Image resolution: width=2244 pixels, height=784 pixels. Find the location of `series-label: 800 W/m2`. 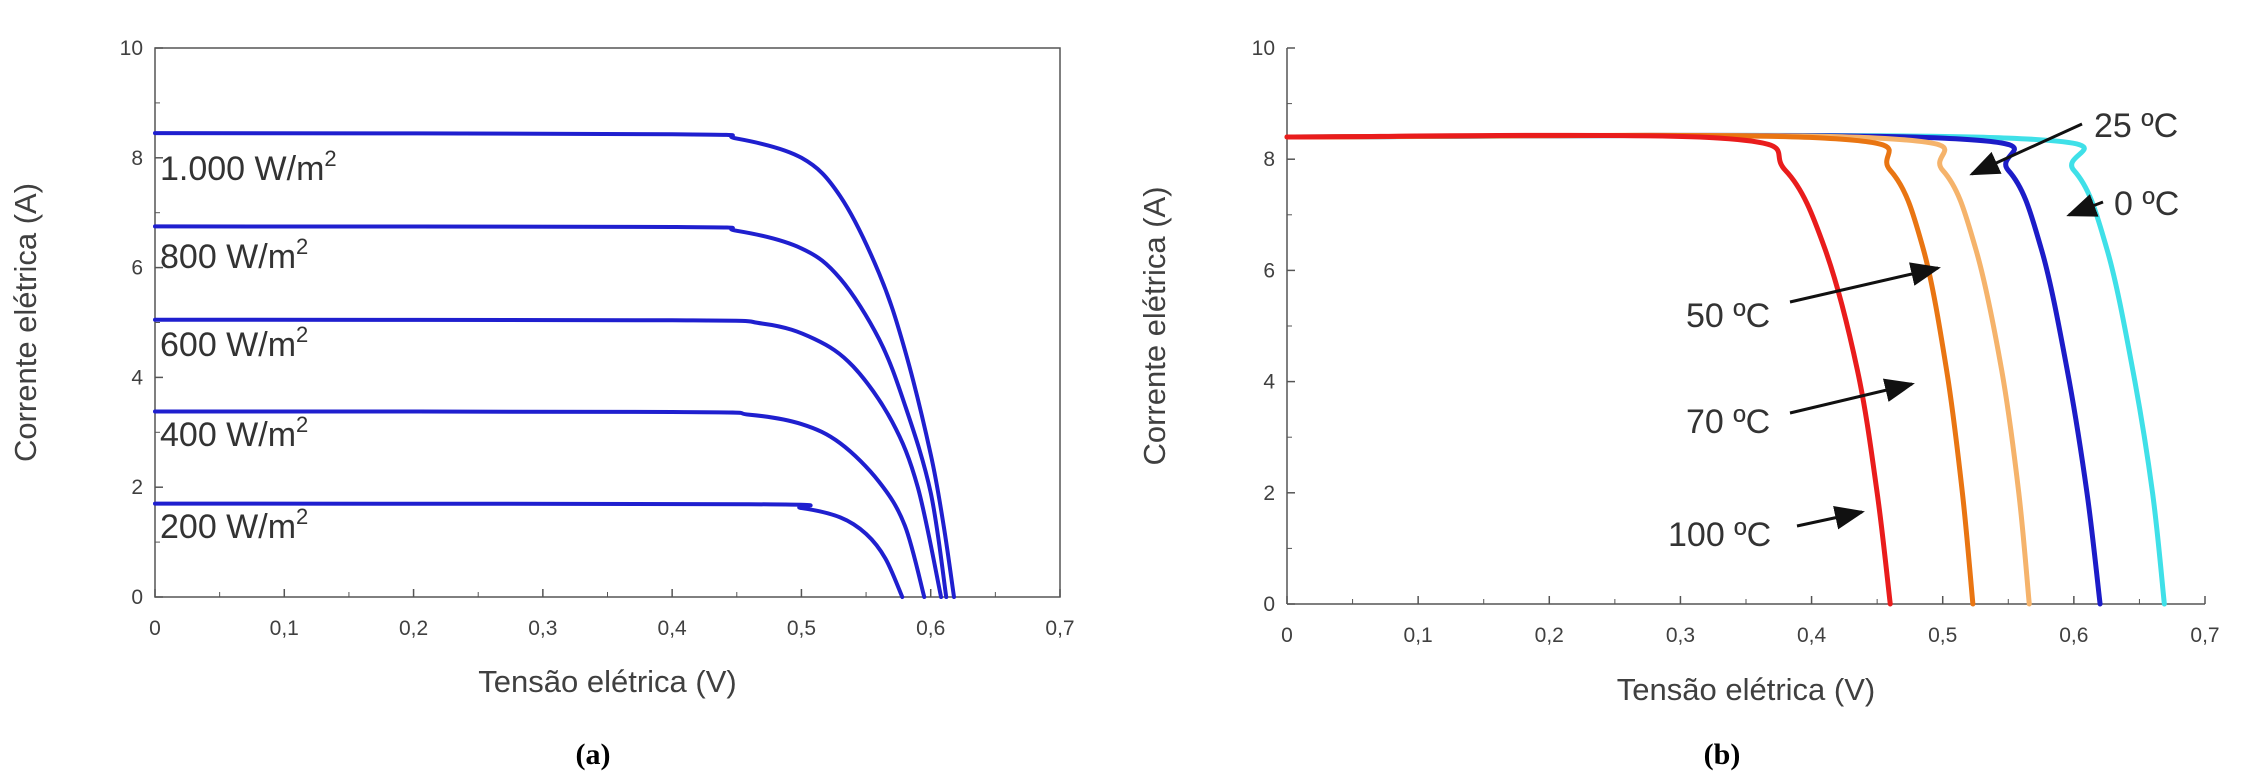

series-label: 800 W/m2 is located at coordinates (234, 255).